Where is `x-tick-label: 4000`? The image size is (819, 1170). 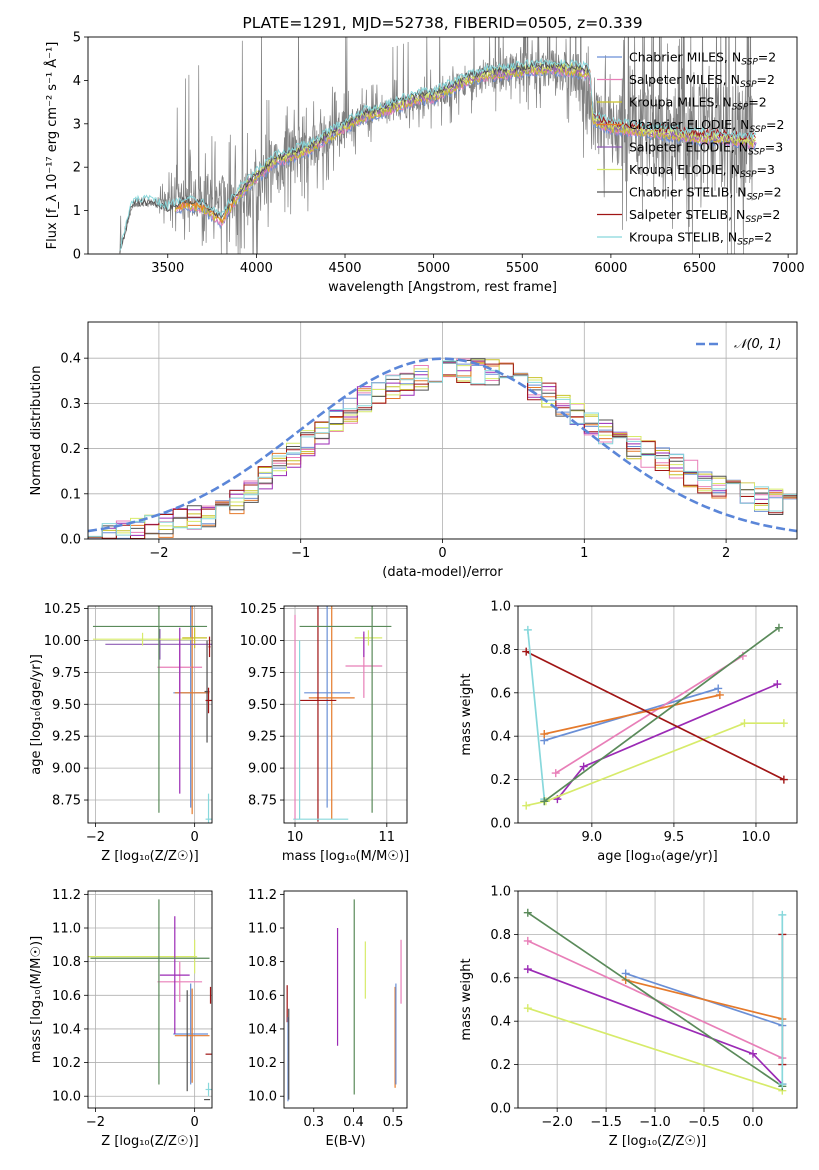 x-tick-label: 4000 is located at coordinates (256, 268).